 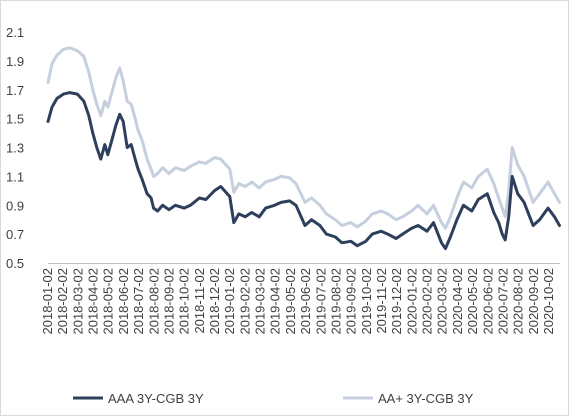 I want to click on x-tick-label: 2020-09-02, so click(x=533, y=301).